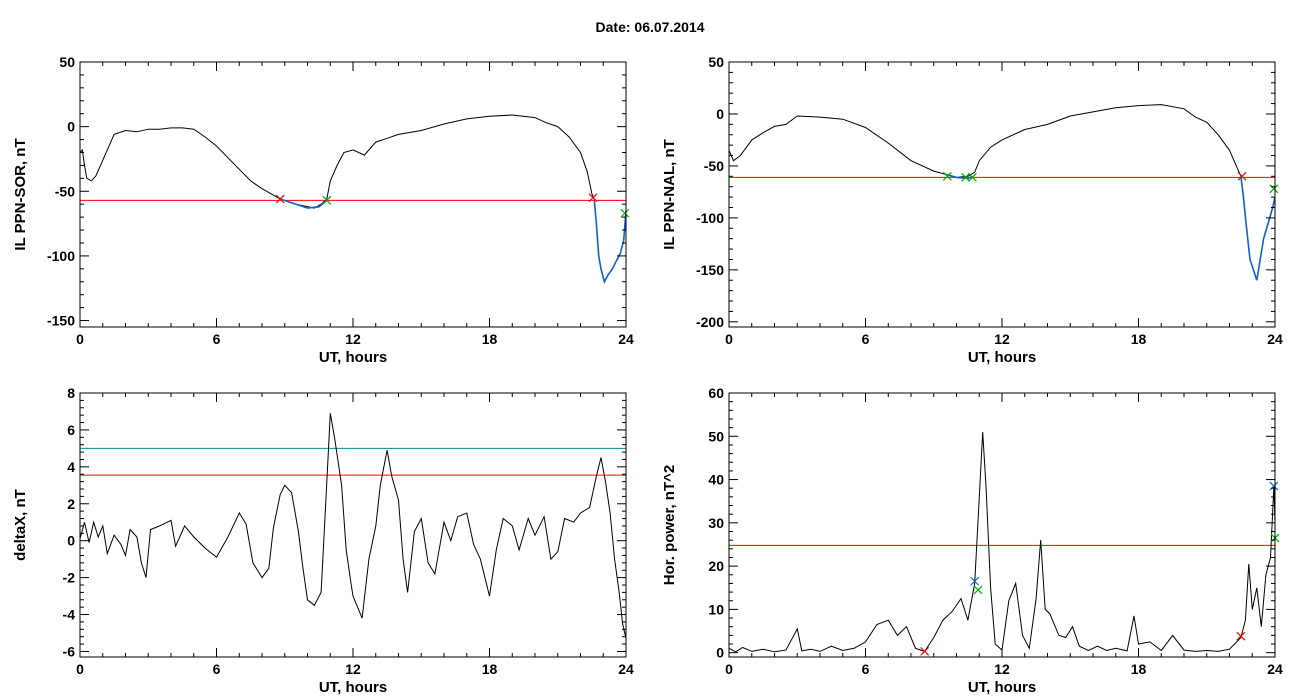  What do you see at coordinates (71, 467) in the screenshot?
I see `y-tick-label: 4` at bounding box center [71, 467].